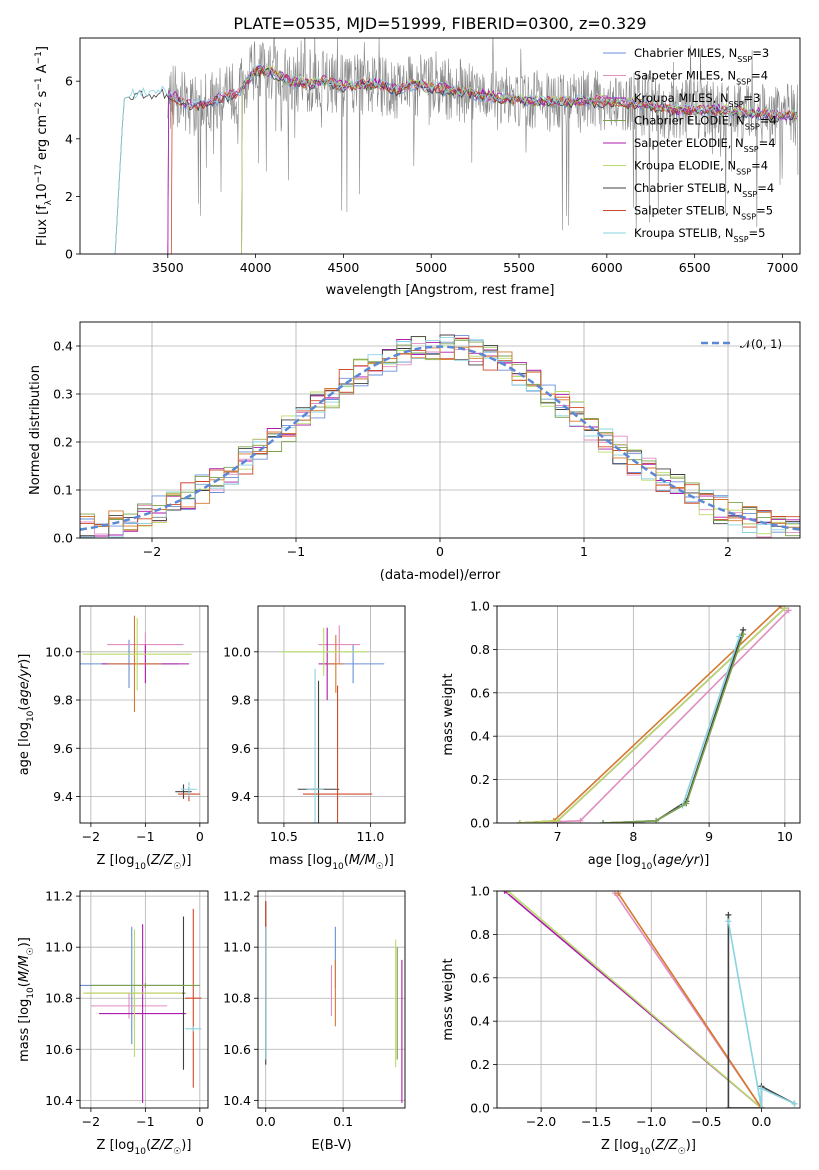 The image size is (819, 1170). Describe the element at coordinates (448, 714) in the screenshot. I see `y-axis-label: mass weight` at that location.